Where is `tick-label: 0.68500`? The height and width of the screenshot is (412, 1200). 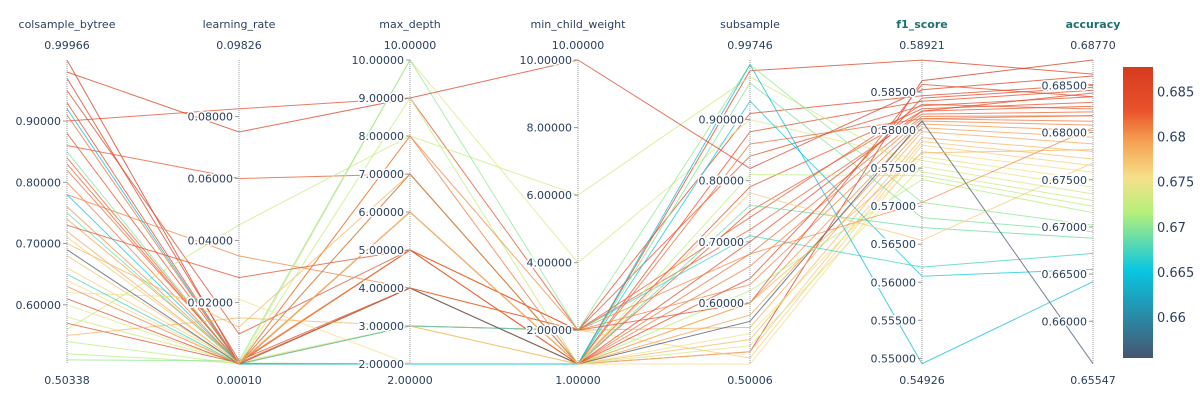
tick-label: 0.68500 is located at coordinates (1065, 85).